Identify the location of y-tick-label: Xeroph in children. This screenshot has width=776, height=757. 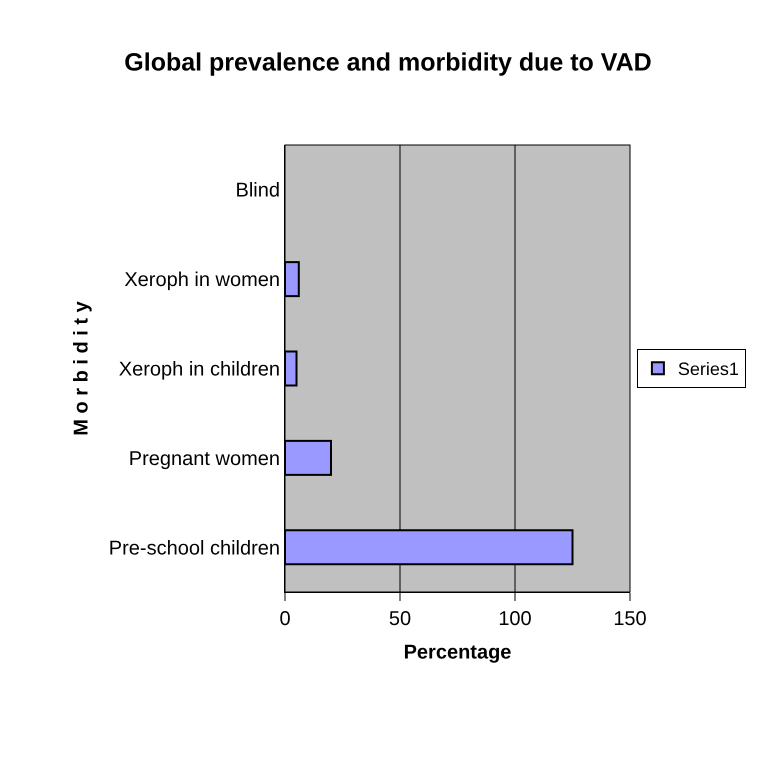
(199, 369).